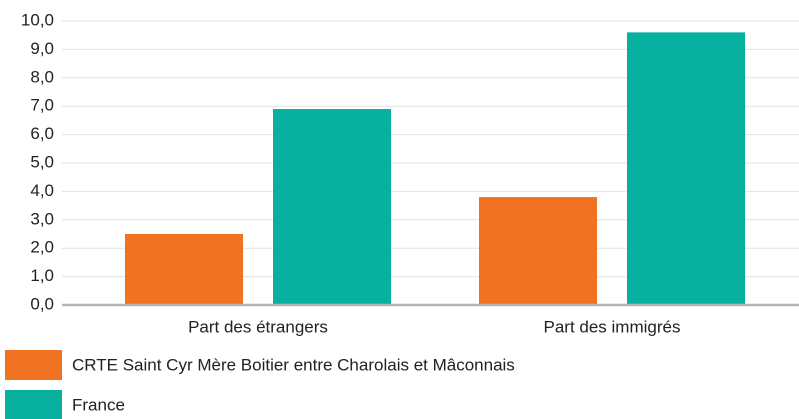 This screenshot has width=799, height=419. What do you see at coordinates (42, 275) in the screenshot?
I see `y-tick-label: 1,0` at bounding box center [42, 275].